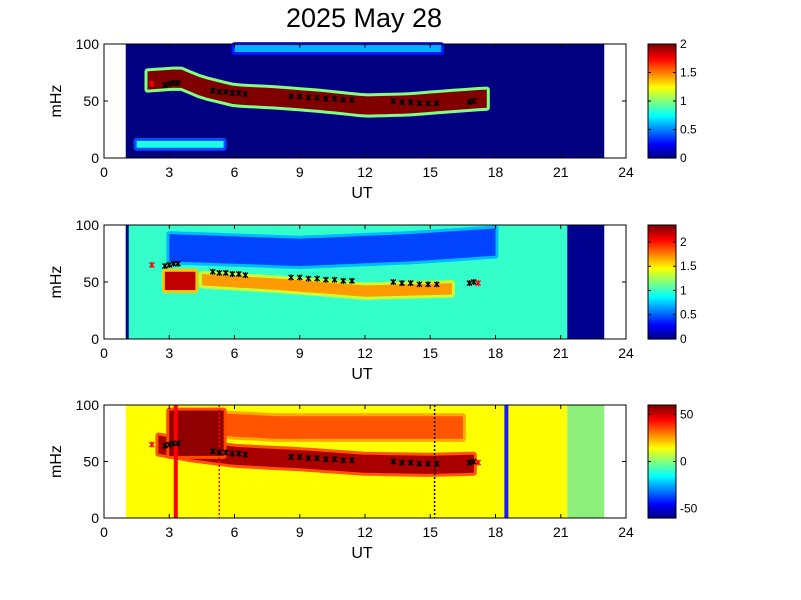  What do you see at coordinates (95, 339) in the screenshot?
I see `y-tick-label: 0` at bounding box center [95, 339].